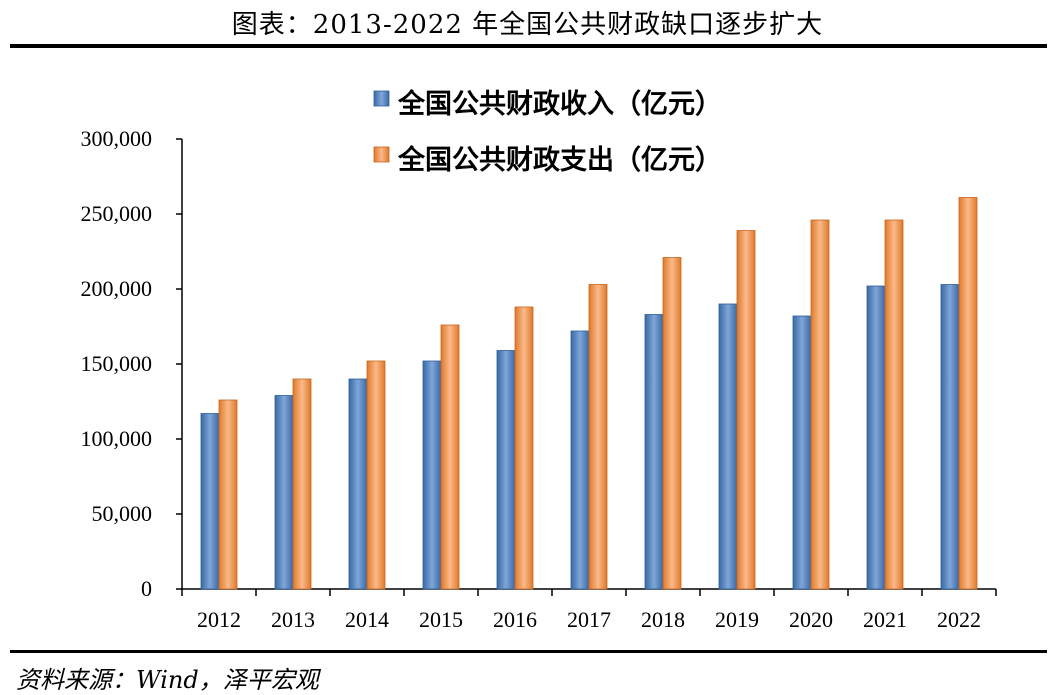 The width and height of the screenshot is (1055, 695). I want to click on legend-expenditure-label: 全国公共财政支出（亿元）, so click(559, 160).